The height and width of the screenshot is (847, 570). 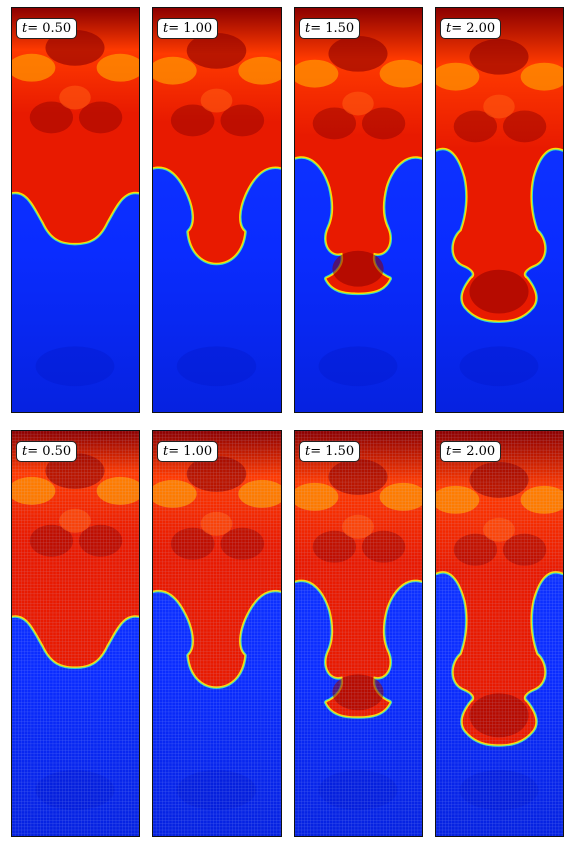 I want to click on mesh-panel-1: t= 0.50, so click(x=75, y=633).